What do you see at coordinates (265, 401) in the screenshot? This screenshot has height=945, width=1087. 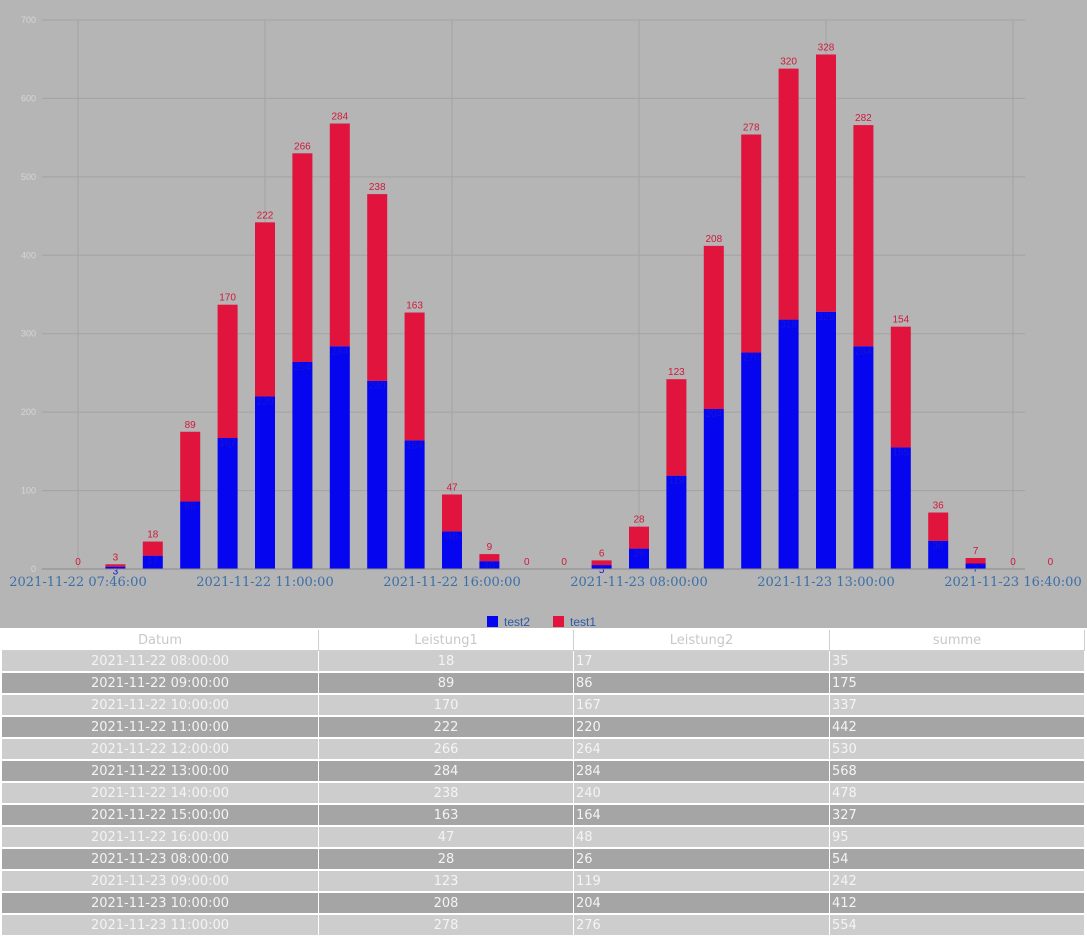 I see `data-label-test2: 220` at bounding box center [265, 401].